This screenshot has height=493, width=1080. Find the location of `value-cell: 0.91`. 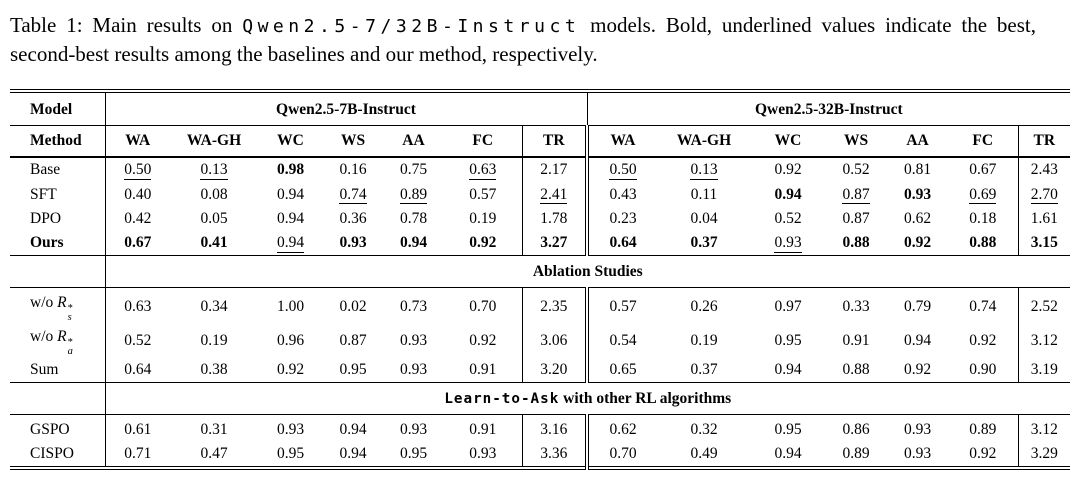

value-cell: 0.91 is located at coordinates (483, 370).